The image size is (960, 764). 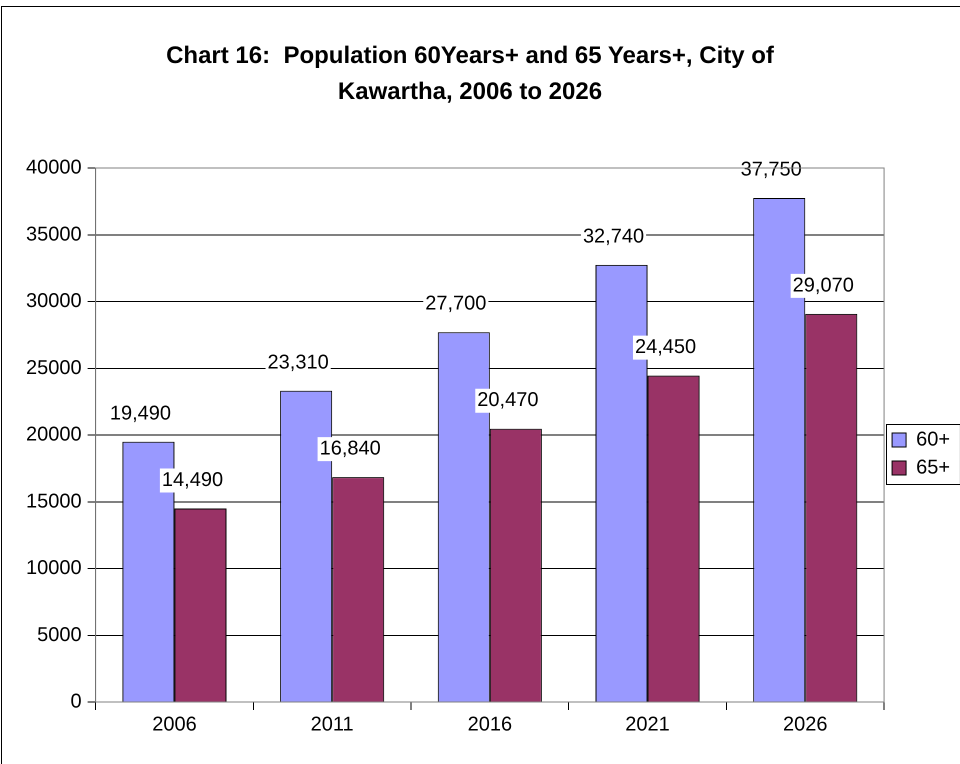 I want to click on data-label: 19,490, so click(x=141, y=413).